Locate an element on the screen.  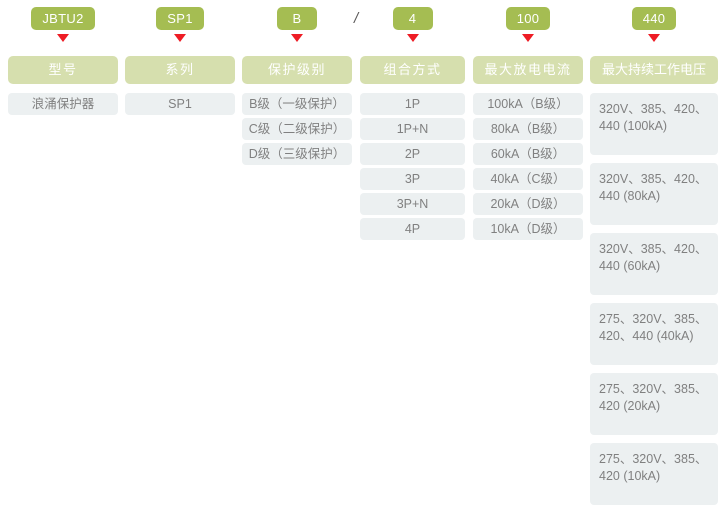
list-item: 浪涌保护器 is located at coordinates (63, 104).